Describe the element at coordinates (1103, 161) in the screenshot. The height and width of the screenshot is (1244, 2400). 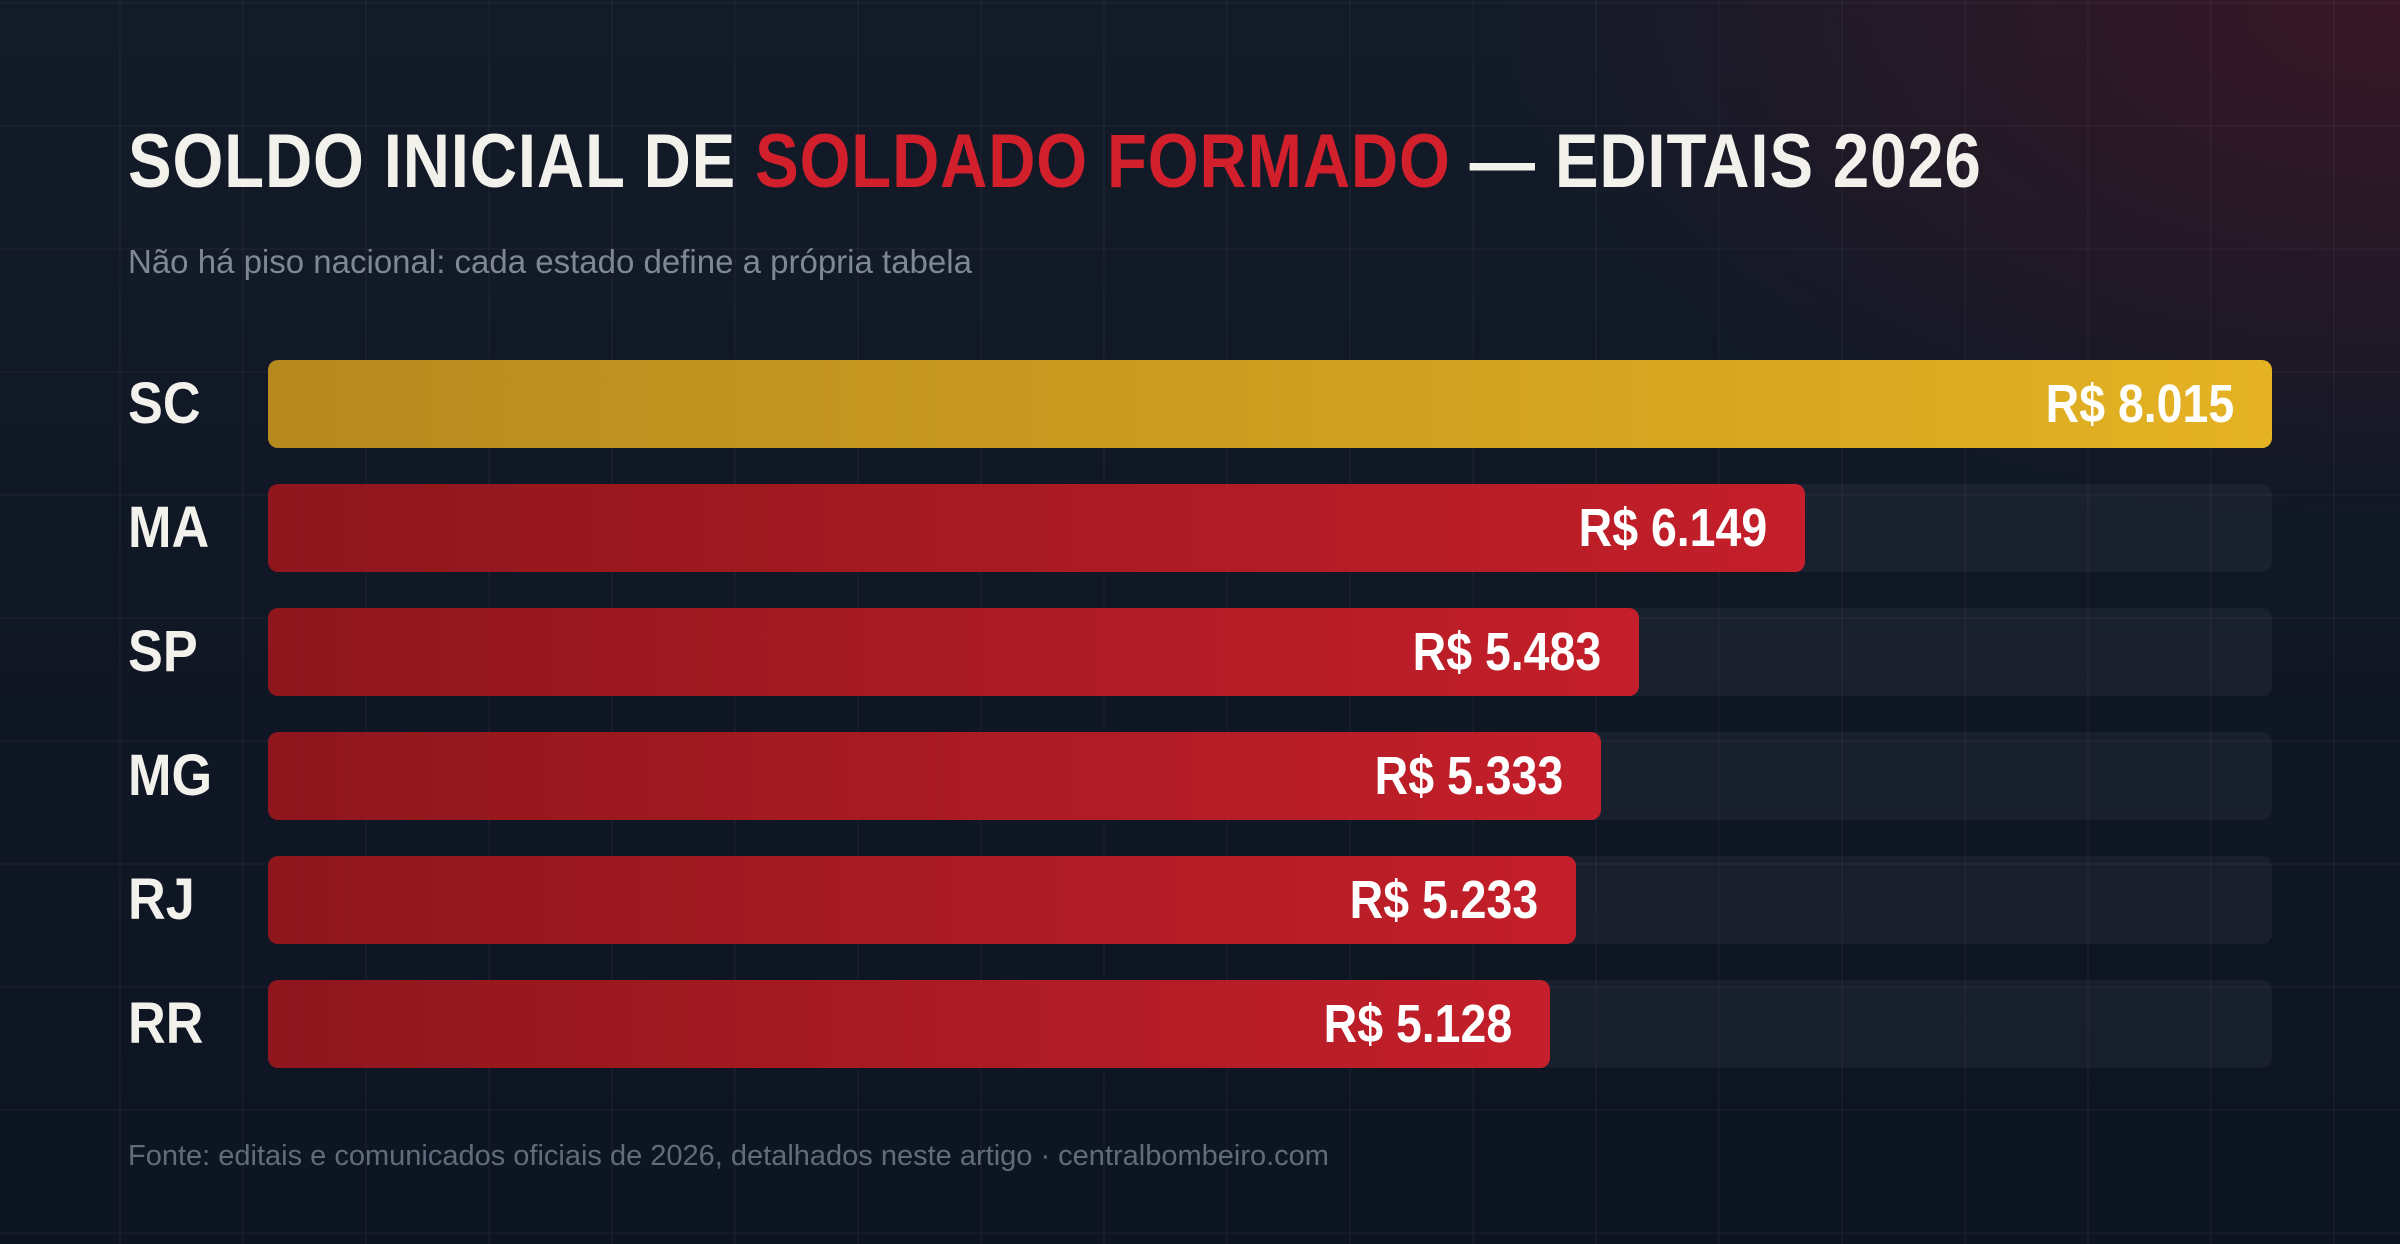
I see `title-highlight: SOLDADO FORMADO` at that location.